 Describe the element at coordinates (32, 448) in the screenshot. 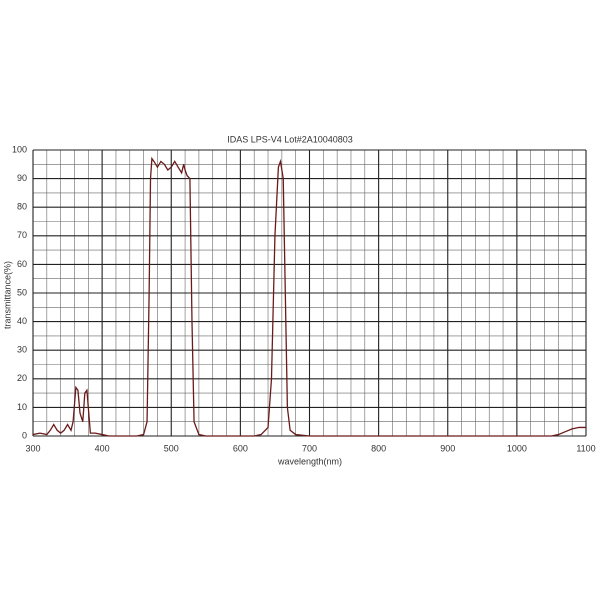

I see `x-tick-label: 300` at that location.